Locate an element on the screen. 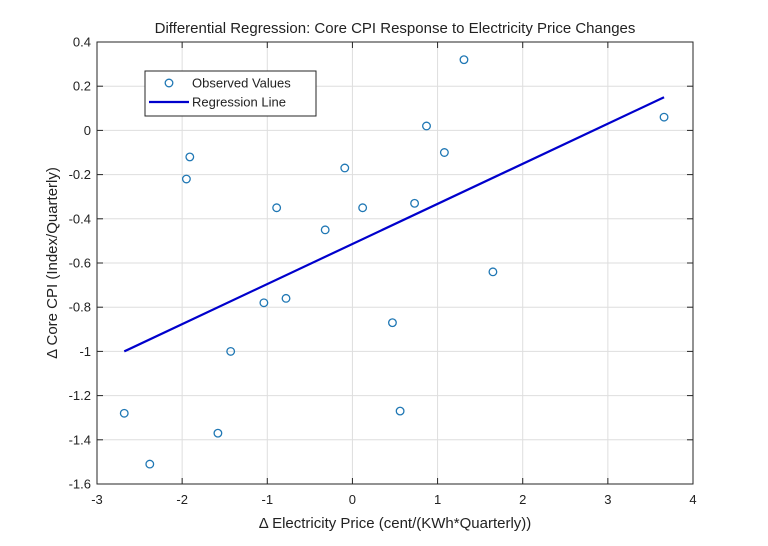 This screenshot has width=768, height=546. y-tick-label: -0.6 is located at coordinates (80, 263).